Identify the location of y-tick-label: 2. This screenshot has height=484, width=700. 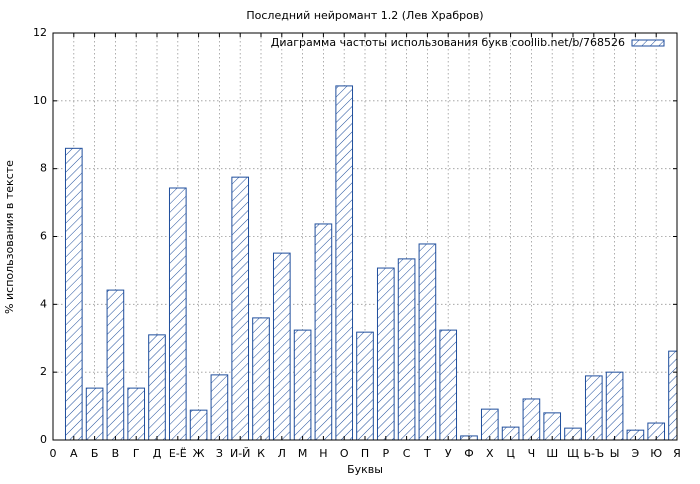
(43, 371).